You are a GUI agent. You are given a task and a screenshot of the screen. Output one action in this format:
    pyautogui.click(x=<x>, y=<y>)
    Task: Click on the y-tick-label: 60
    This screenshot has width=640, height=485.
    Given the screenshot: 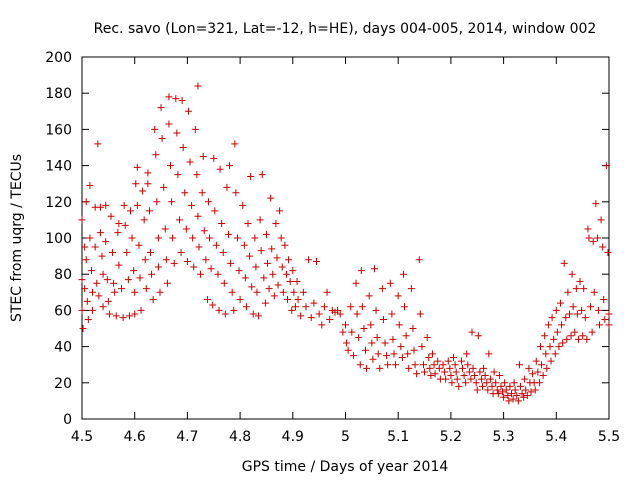 What is the action you would take?
    pyautogui.click(x=63, y=311)
    